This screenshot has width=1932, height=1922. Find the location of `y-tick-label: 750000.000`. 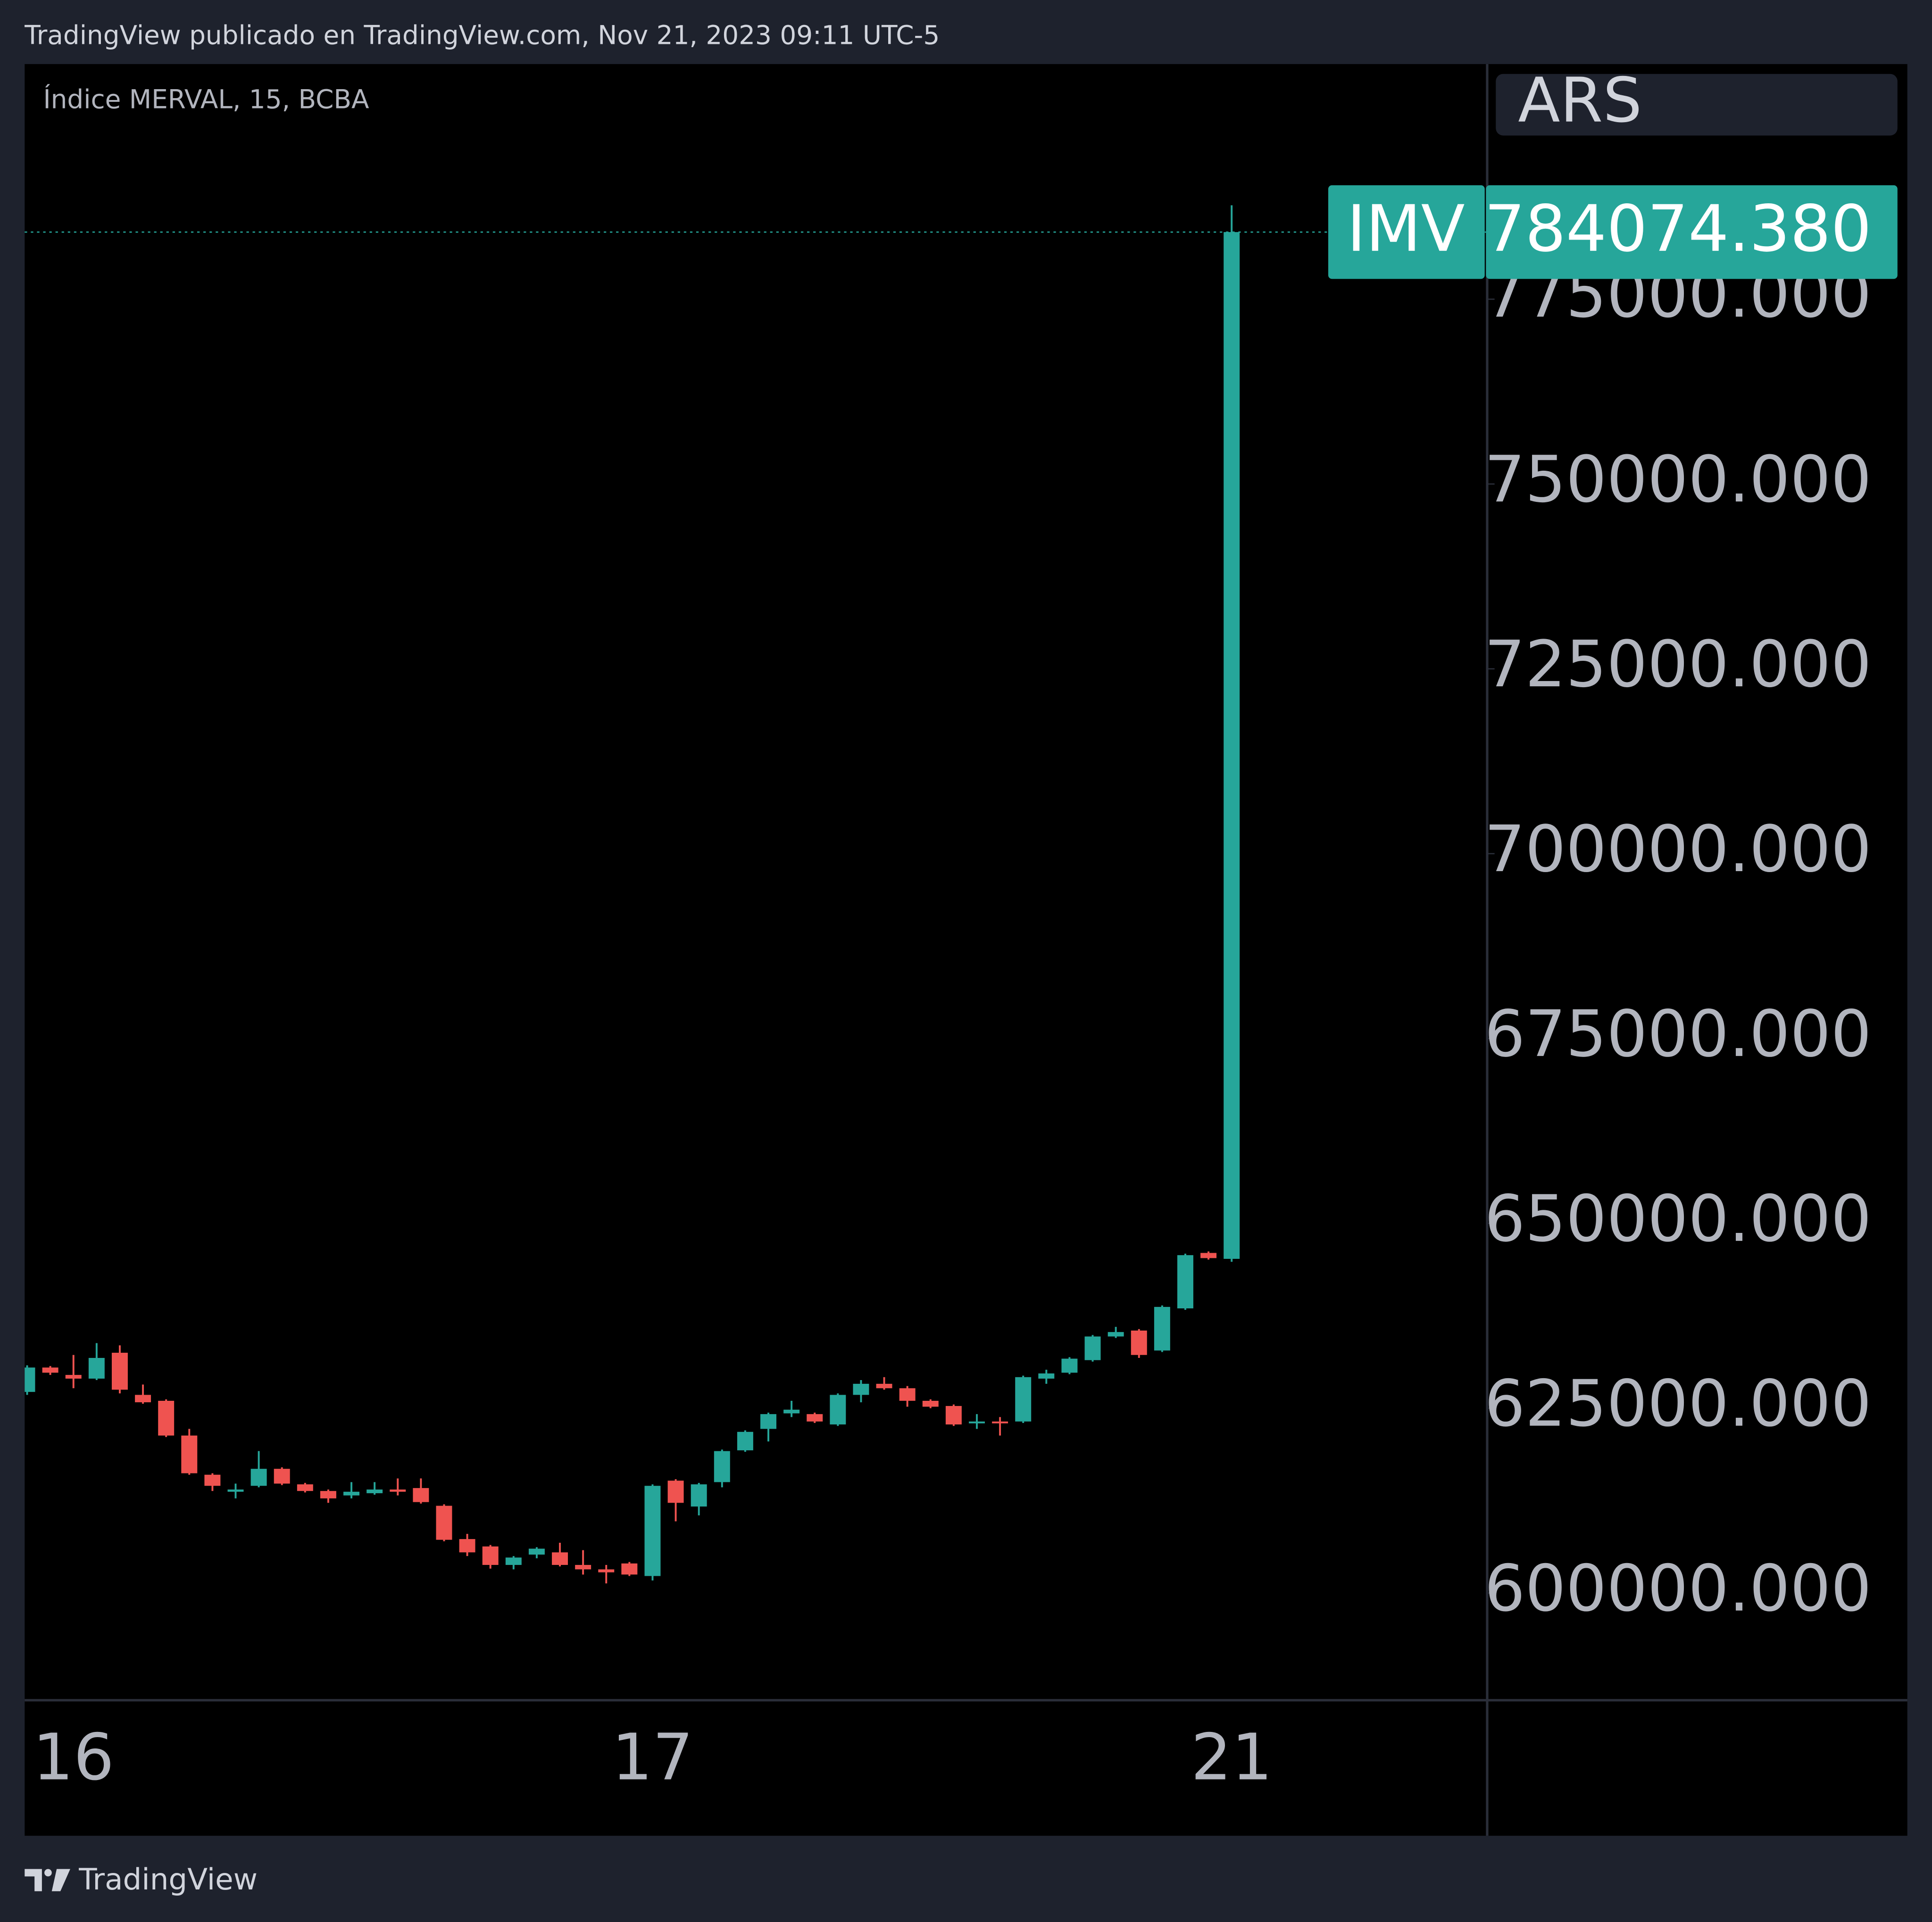

y-tick-label: 750000.000 is located at coordinates (1678, 480).